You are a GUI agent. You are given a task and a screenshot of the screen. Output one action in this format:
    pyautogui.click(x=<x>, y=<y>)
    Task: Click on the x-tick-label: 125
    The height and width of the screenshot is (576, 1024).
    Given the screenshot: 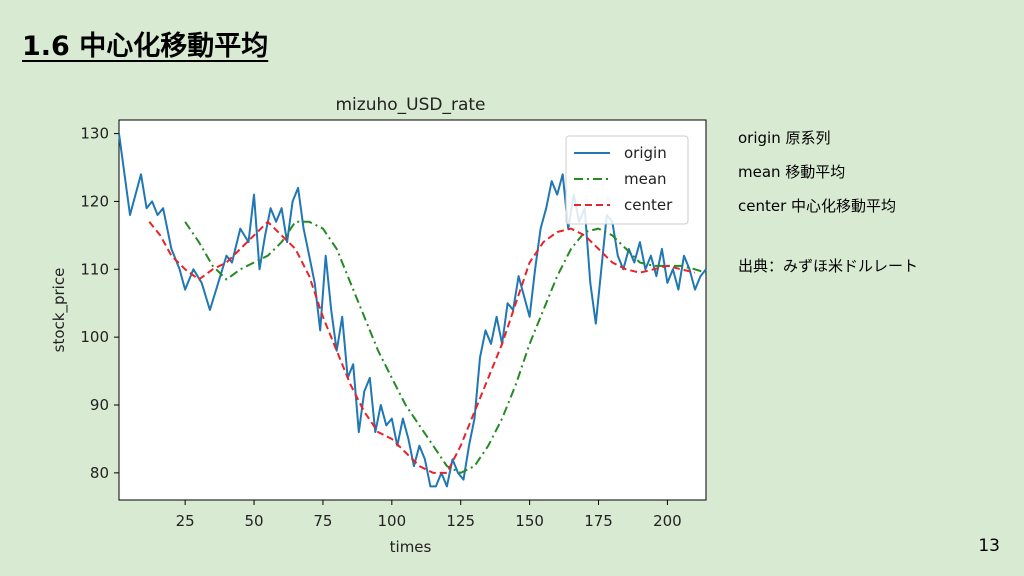 What is the action you would take?
    pyautogui.click(x=460, y=521)
    